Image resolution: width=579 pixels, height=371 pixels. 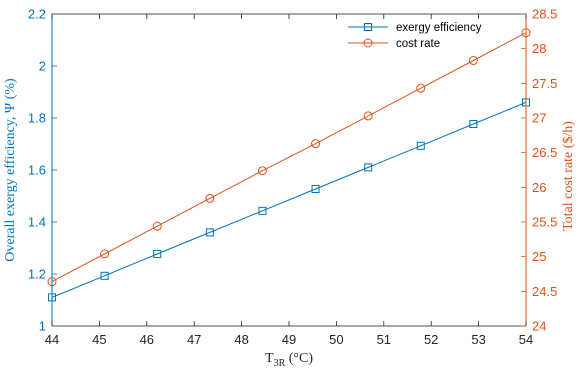 What do you see at coordinates (37, 222) in the screenshot?
I see `y-left-tick-label: 1.4` at bounding box center [37, 222].